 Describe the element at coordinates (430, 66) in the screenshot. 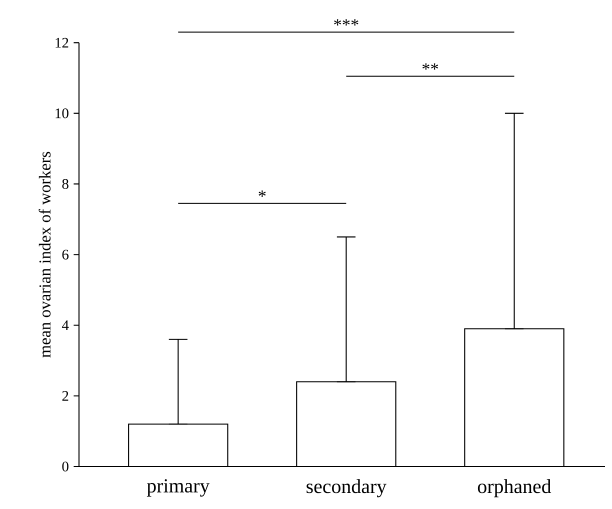

I see `annotation: **` at that location.